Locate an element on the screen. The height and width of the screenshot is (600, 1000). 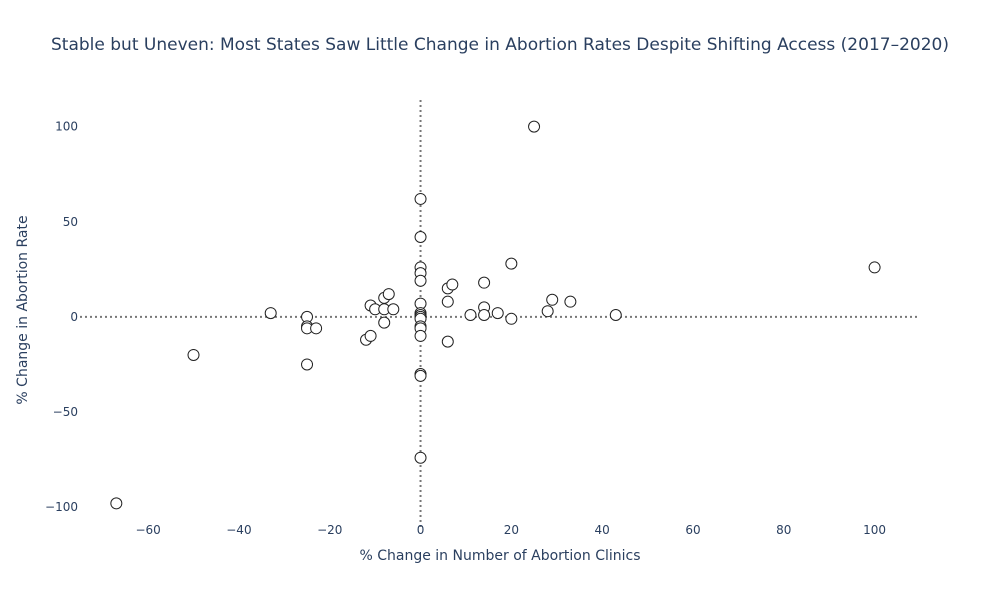
x-tick-label: −20 is located at coordinates (329, 530).